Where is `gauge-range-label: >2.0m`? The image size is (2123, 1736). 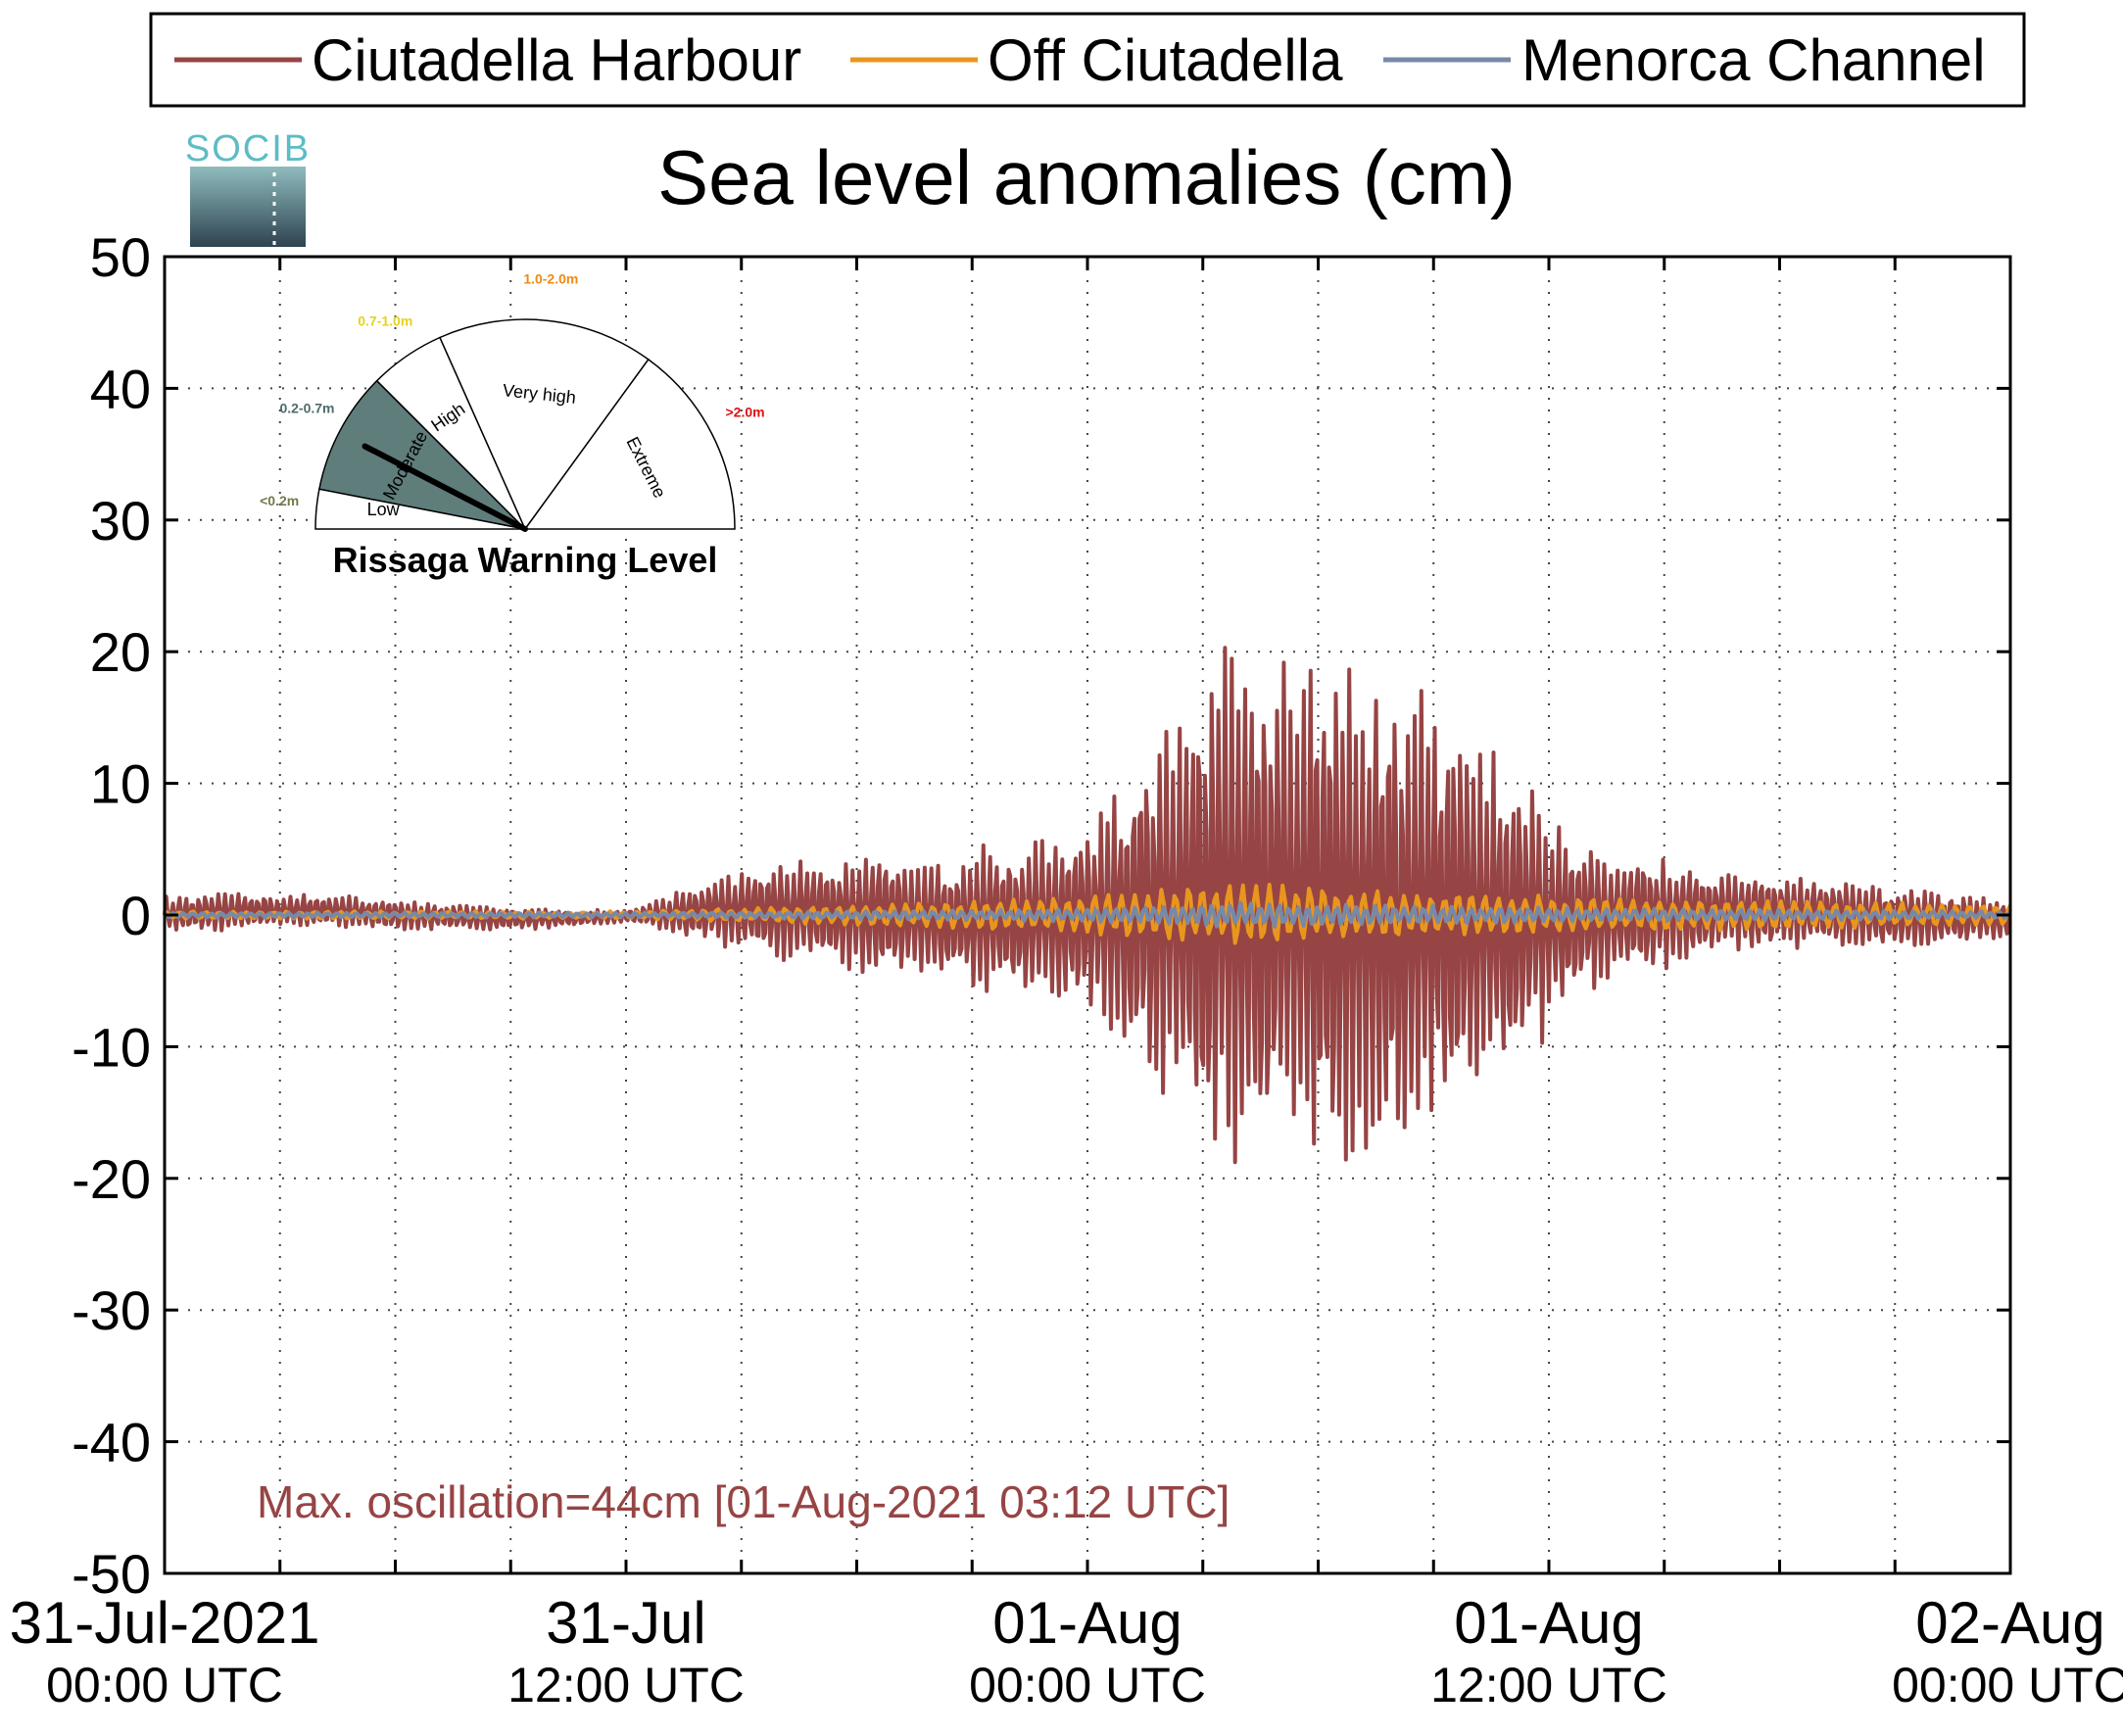
gauge-range-label: >2.0m is located at coordinates (745, 413).